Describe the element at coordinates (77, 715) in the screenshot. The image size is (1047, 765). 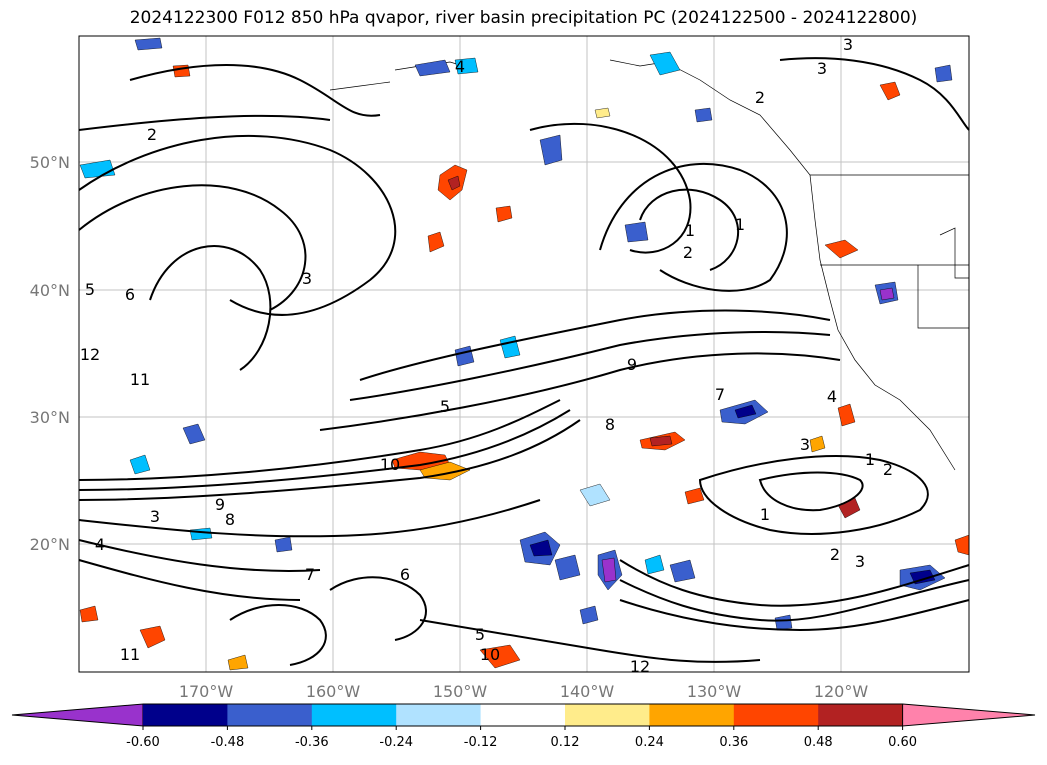
I see `colorbar-extend-low` at that location.